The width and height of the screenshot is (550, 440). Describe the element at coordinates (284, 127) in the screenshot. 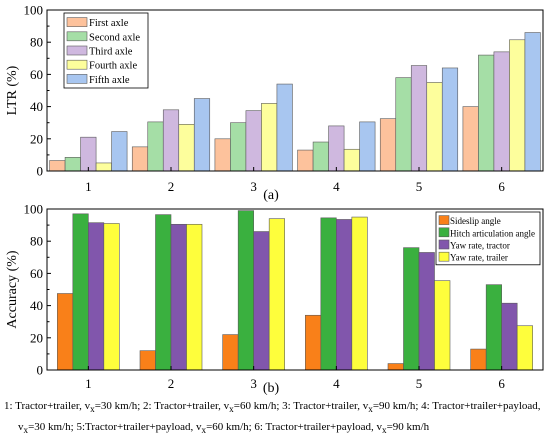

I see `bar-0-s4-c2` at that location.